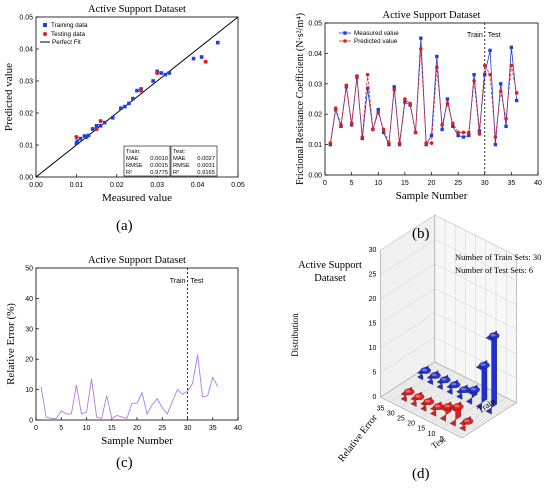  Describe the element at coordinates (137, 428) in the screenshot. I see `x-tick-label: 20` at that location.